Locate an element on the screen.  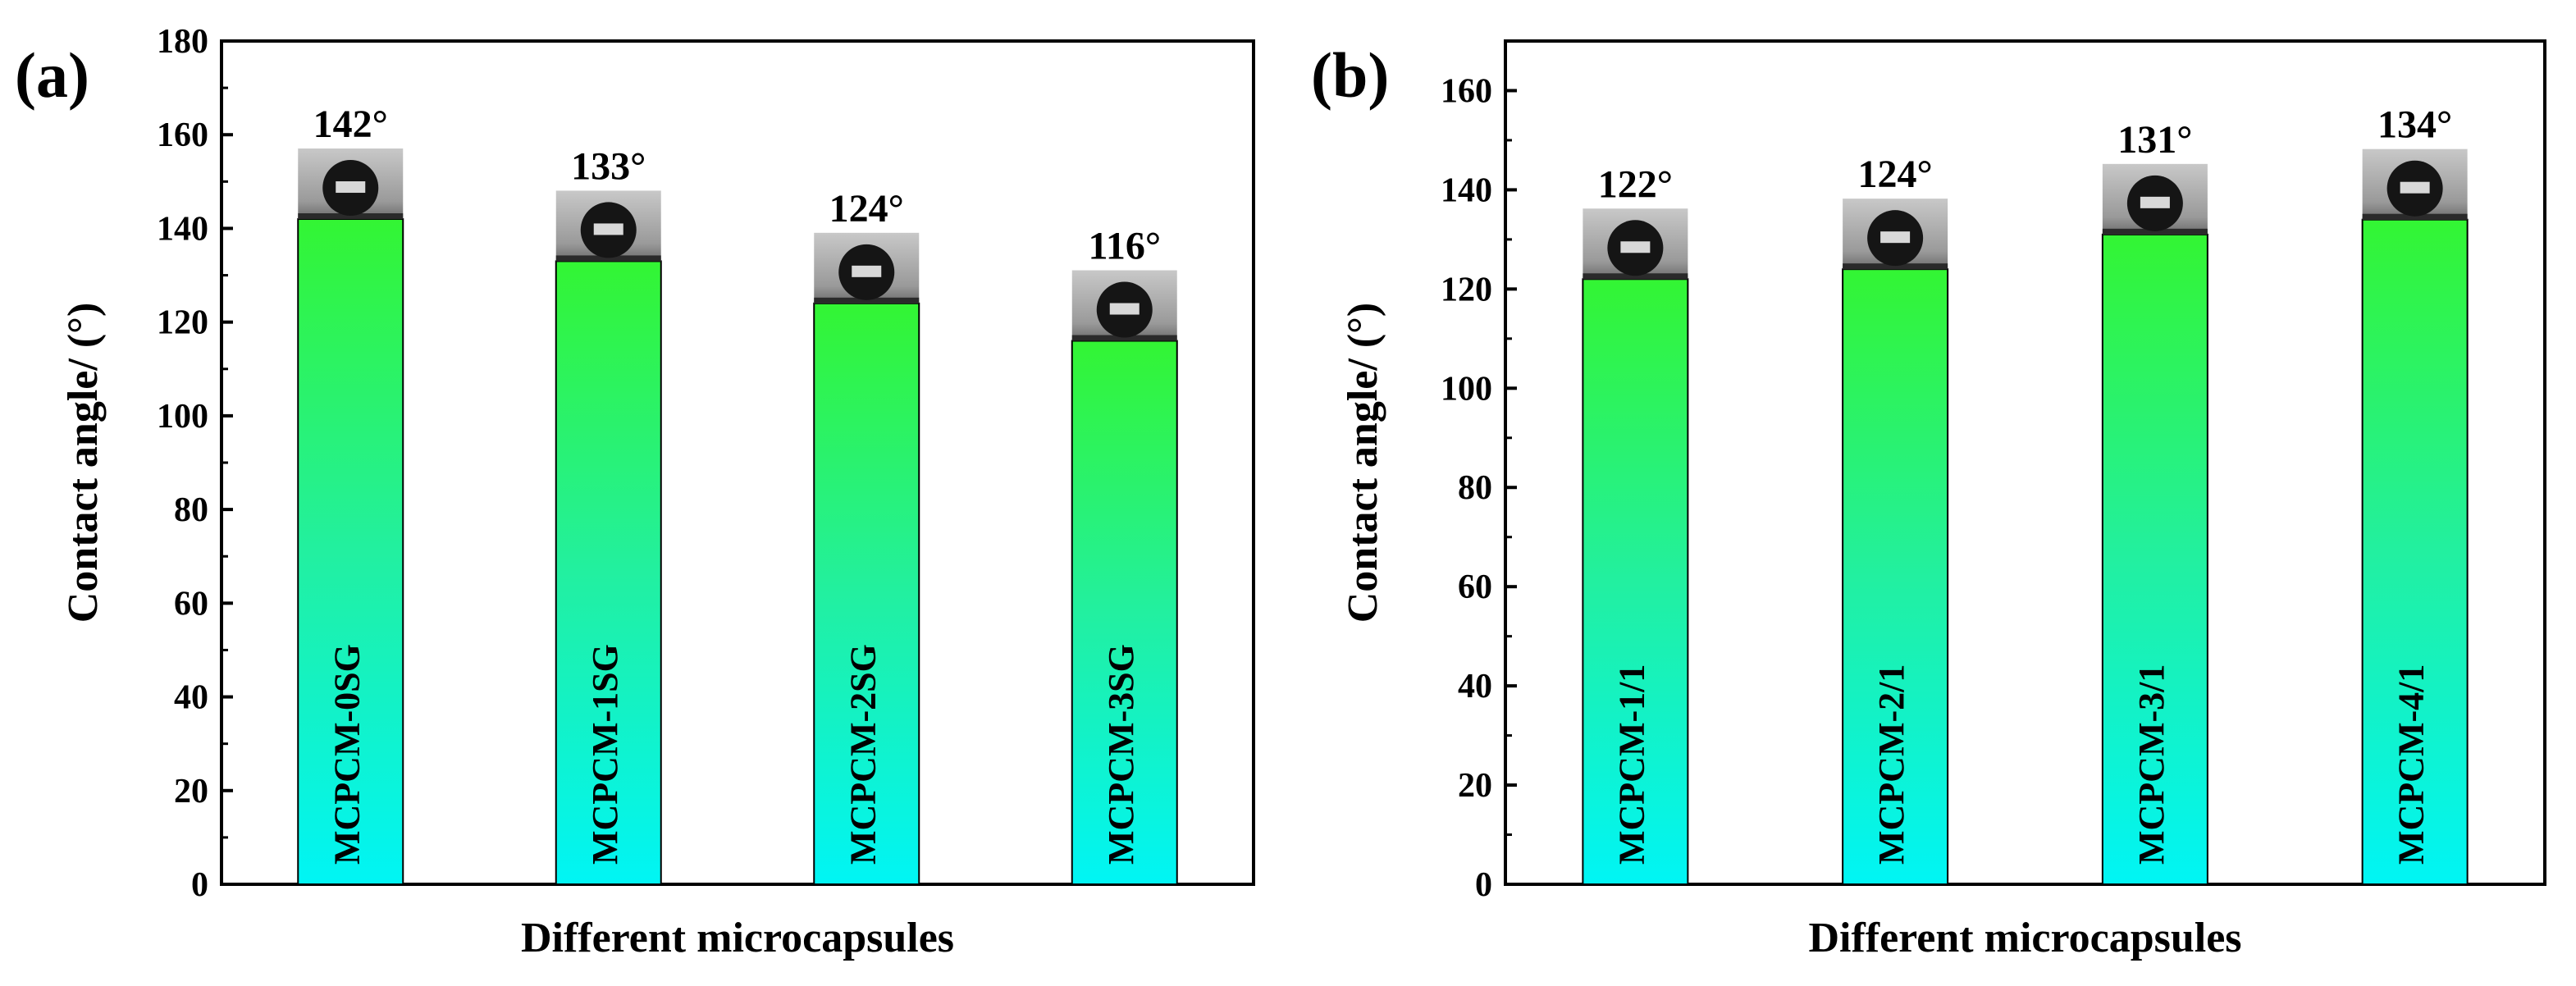
panel-label: (b) is located at coordinates (1350, 75).